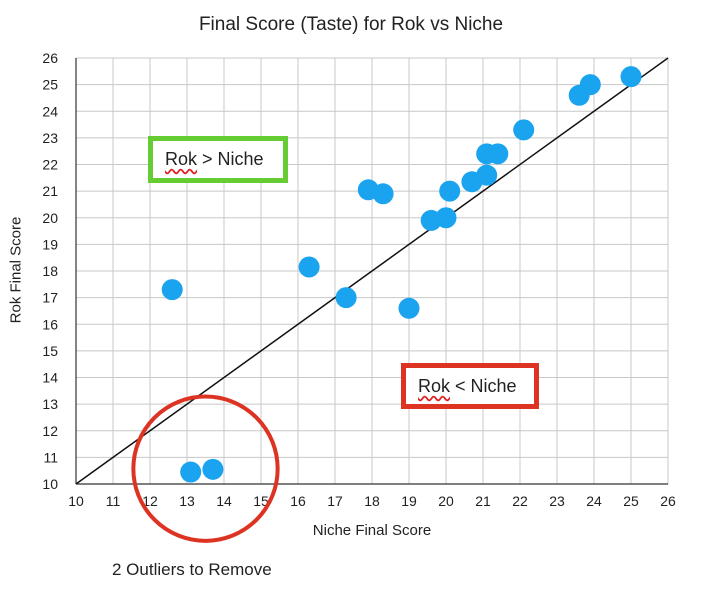  Describe the element at coordinates (520, 501) in the screenshot. I see `x-tick-label: 22` at that location.